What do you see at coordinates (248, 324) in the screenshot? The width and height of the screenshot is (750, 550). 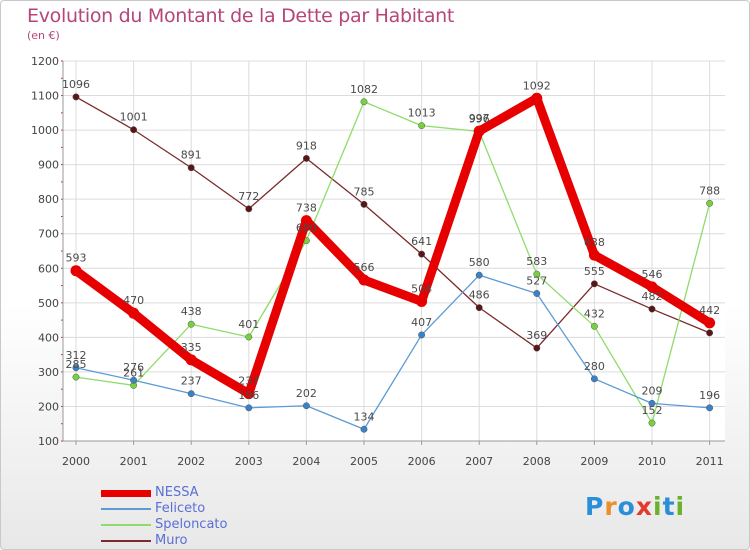 I see `data-label-speloncato: 401` at bounding box center [248, 324].